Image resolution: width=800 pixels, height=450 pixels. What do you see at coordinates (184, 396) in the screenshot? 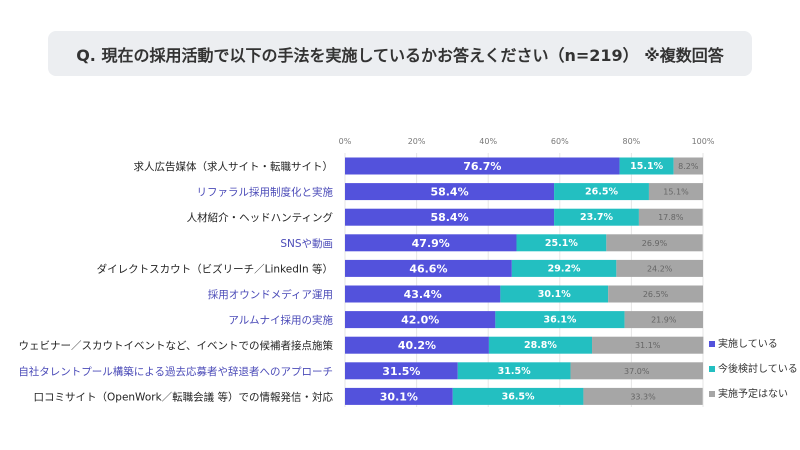
I see `category-label: 口コミサイト（OpenWork／転職会議 等）での情報発信・対応` at bounding box center [184, 396].